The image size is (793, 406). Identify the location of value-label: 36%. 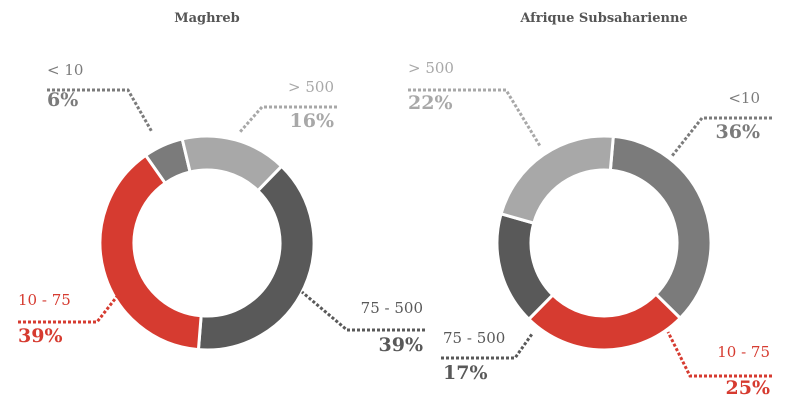
(738, 132).